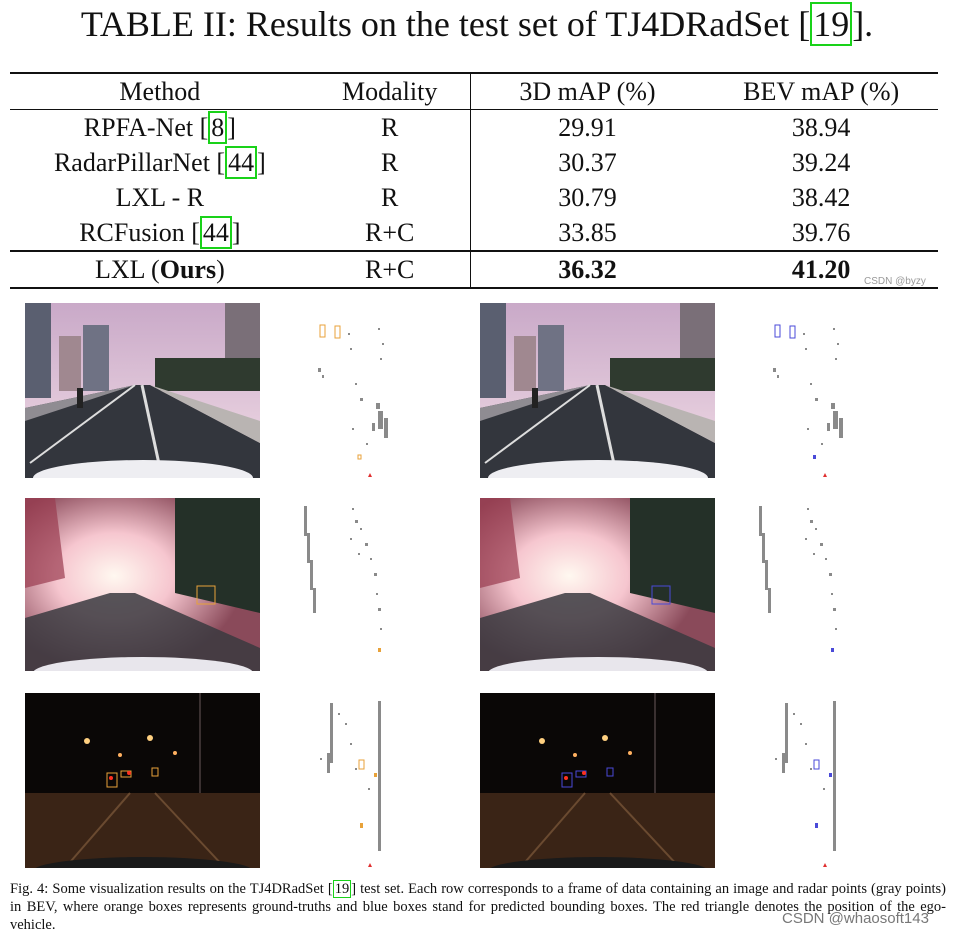 The image size is (954, 936). I want to click on header-3d-map: 3D mAP (%), so click(587, 91).